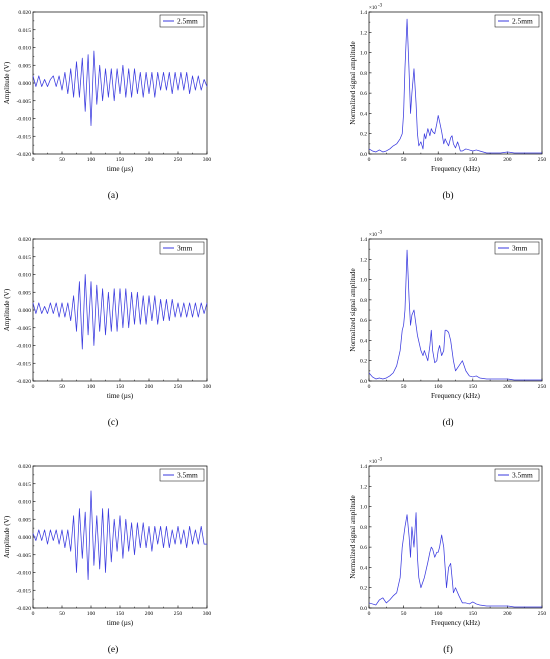 The width and height of the screenshot is (550, 659). Describe the element at coordinates (447, 195) in the screenshot. I see `panel-label: (b)` at that location.